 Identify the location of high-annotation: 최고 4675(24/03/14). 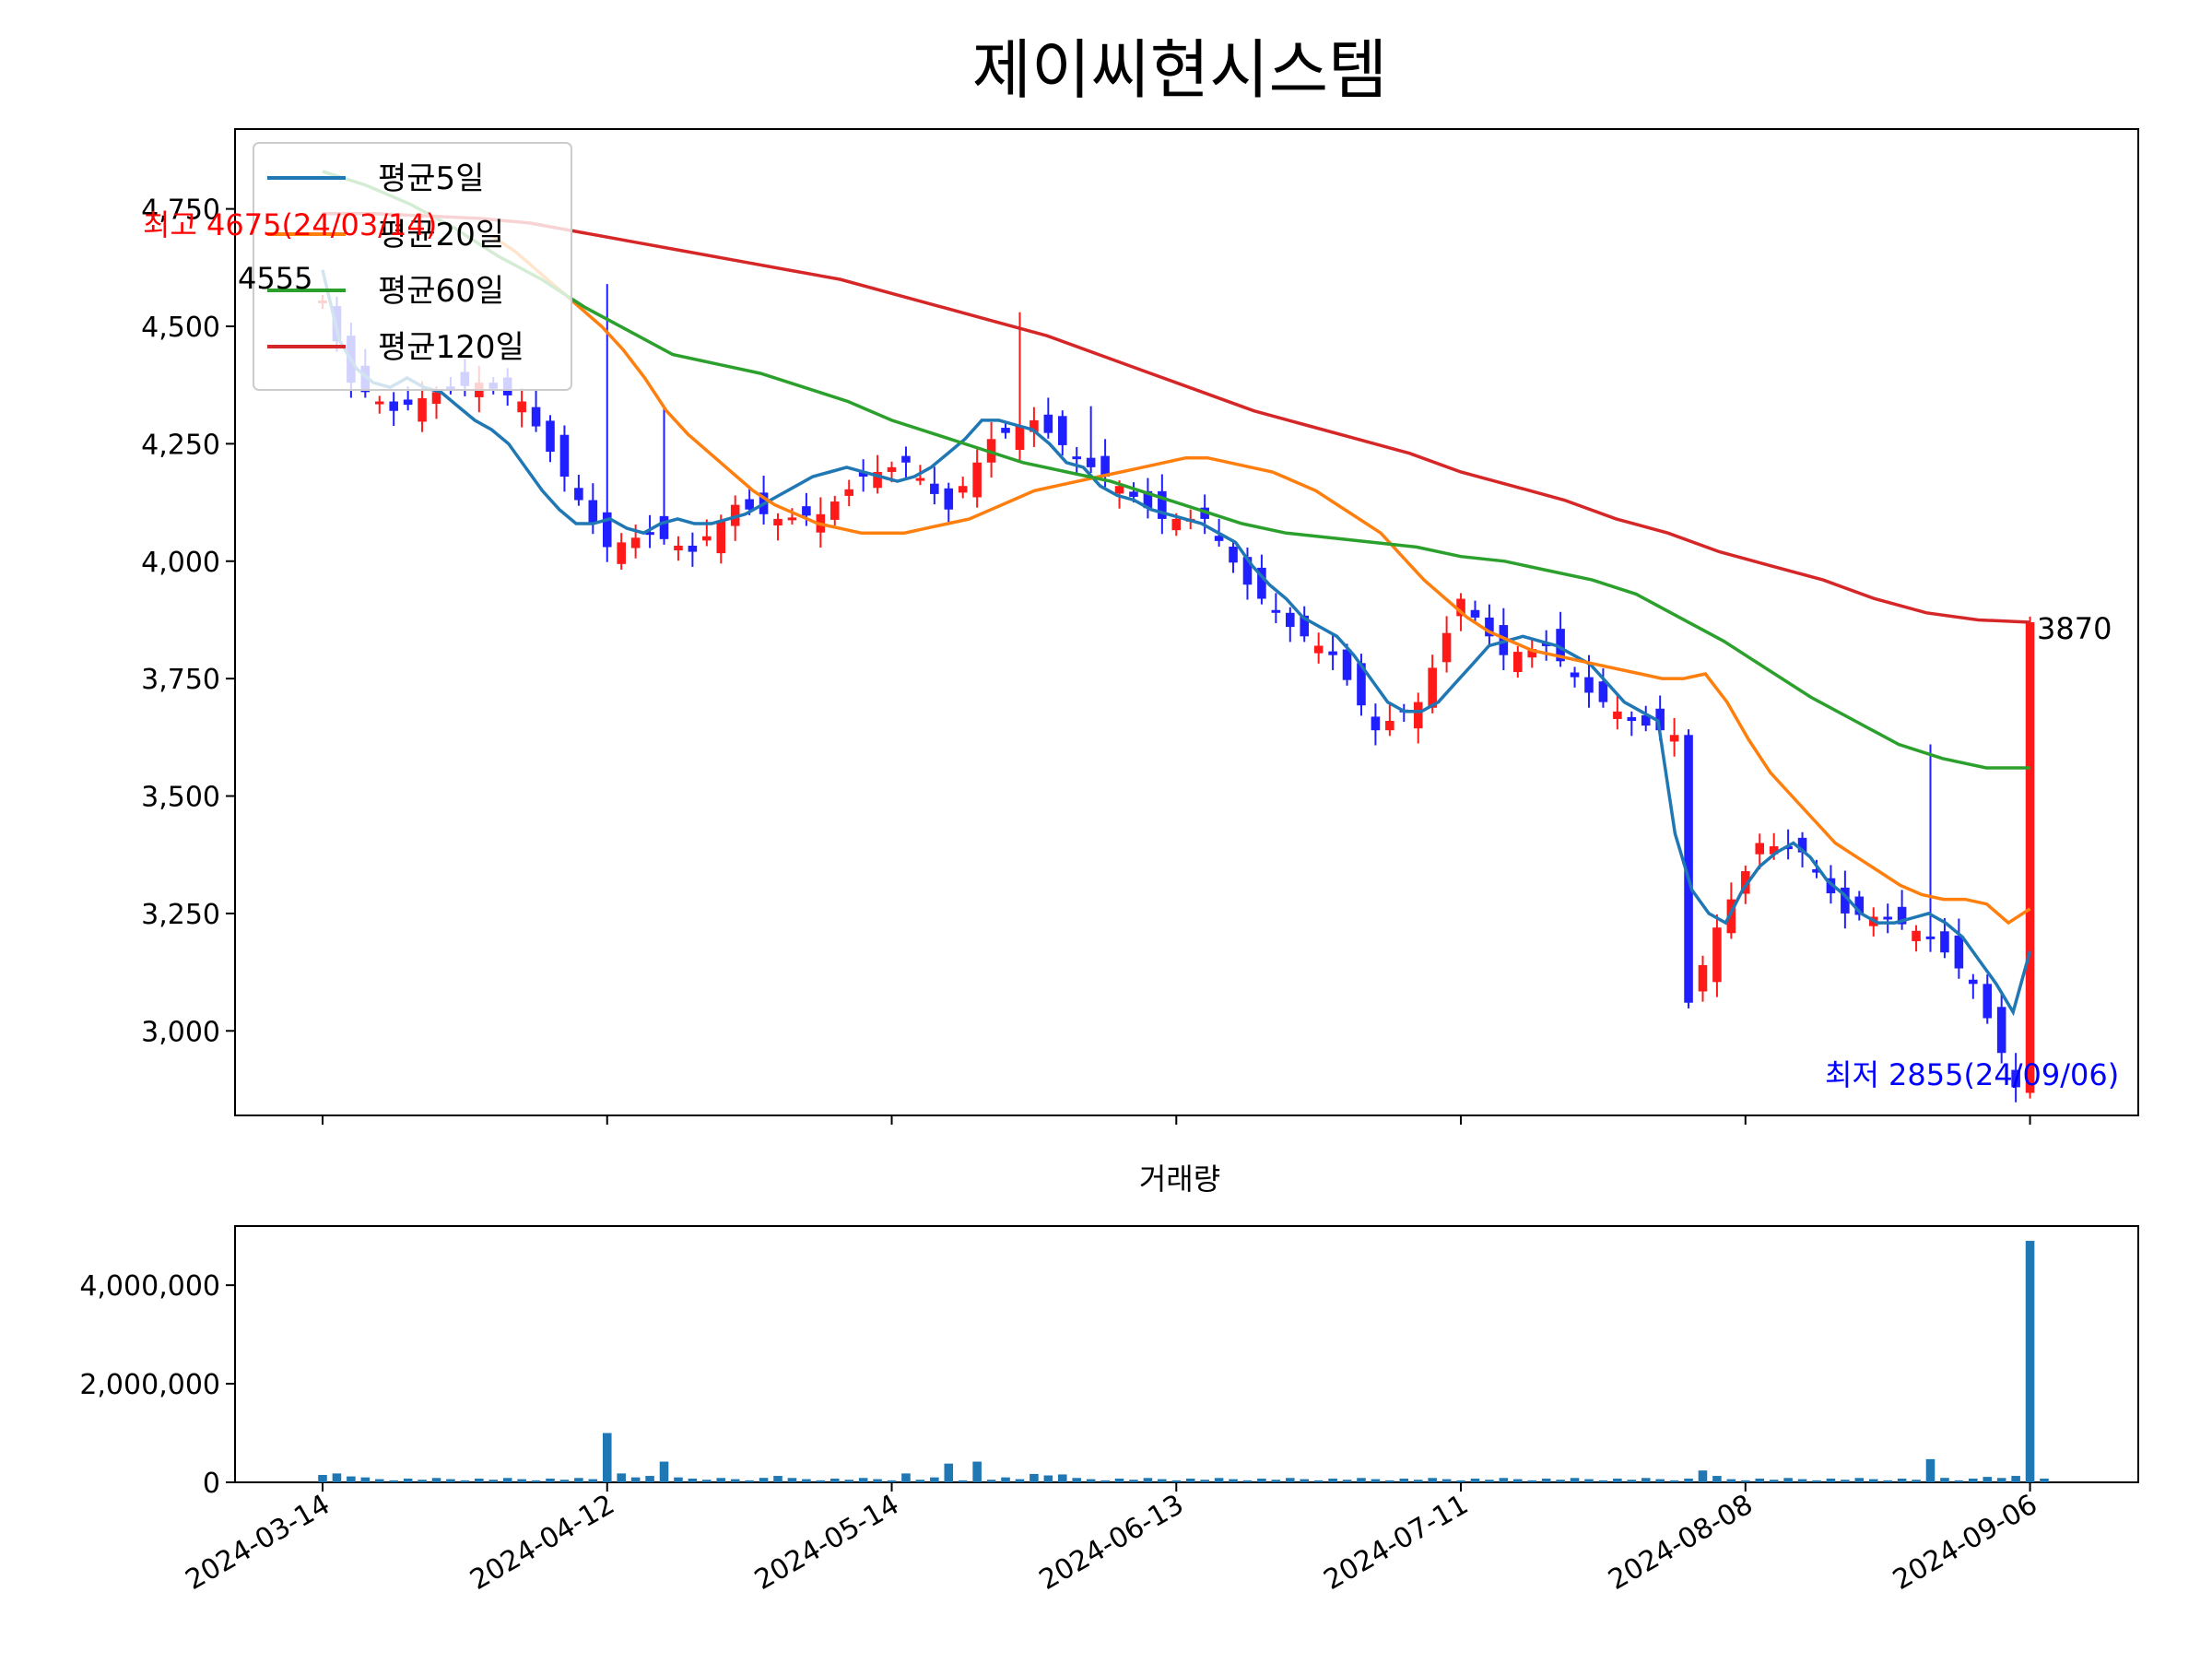
(290, 224).